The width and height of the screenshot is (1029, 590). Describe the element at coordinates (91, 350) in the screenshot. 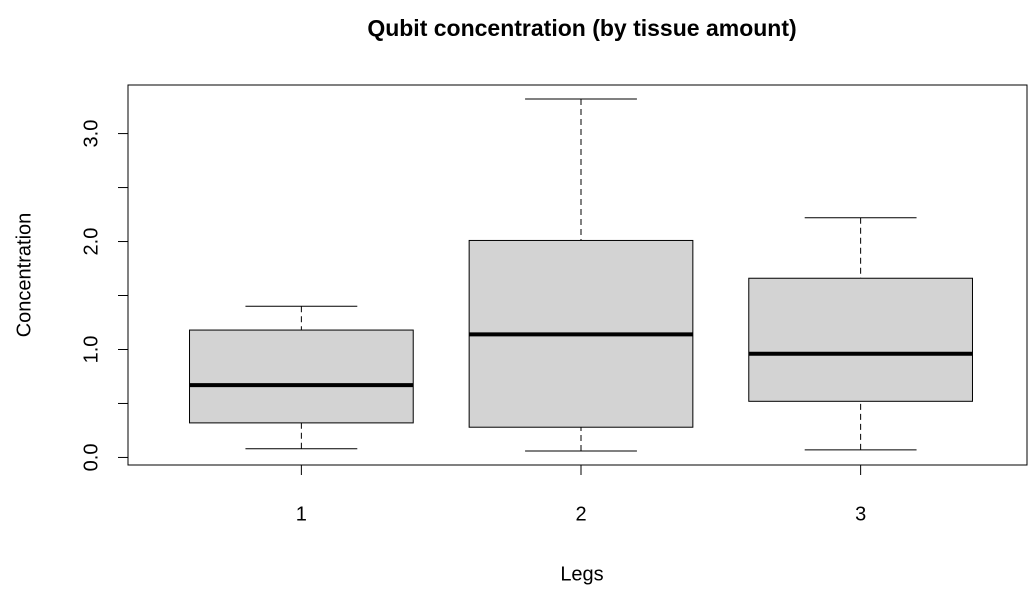

I see `y-tick-label: 1.0` at that location.